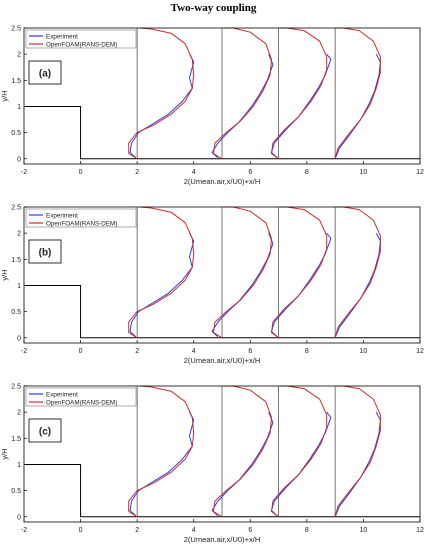 The width and height of the screenshot is (427, 556). I want to click on panel-label: (c), so click(45, 432).